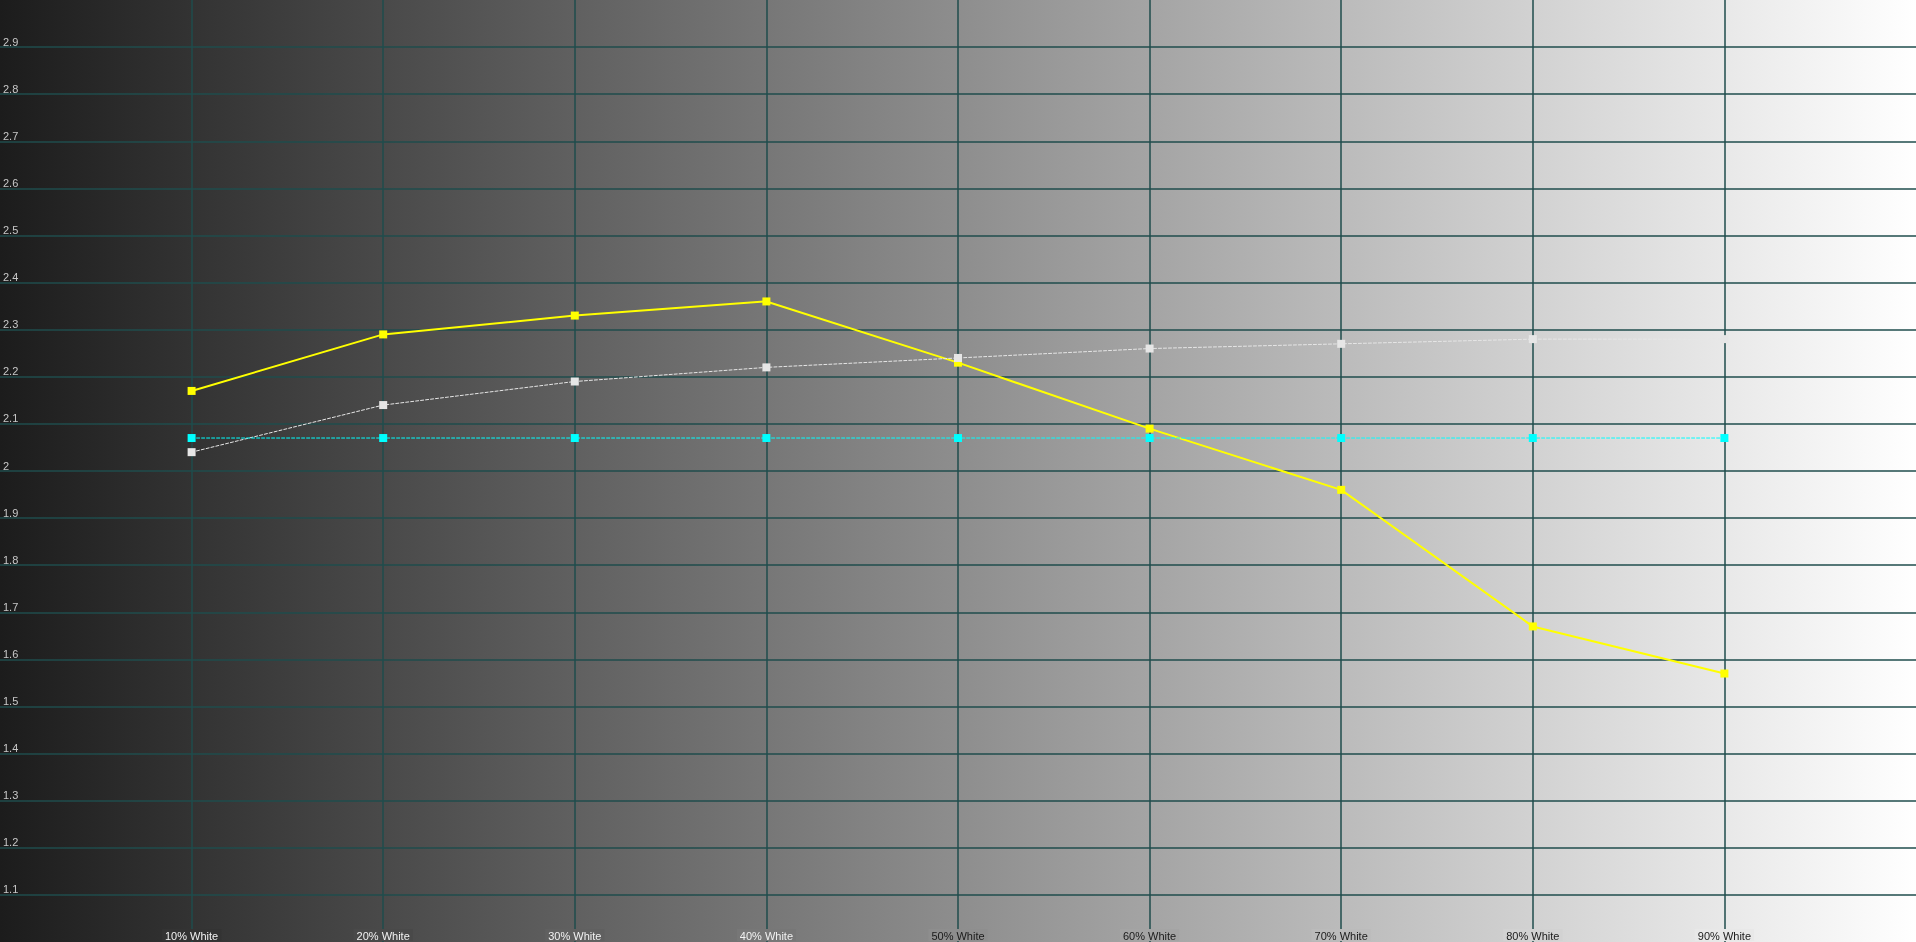  Describe the element at coordinates (11, 277) in the screenshot. I see `y-tick-label: 2.4` at that location.